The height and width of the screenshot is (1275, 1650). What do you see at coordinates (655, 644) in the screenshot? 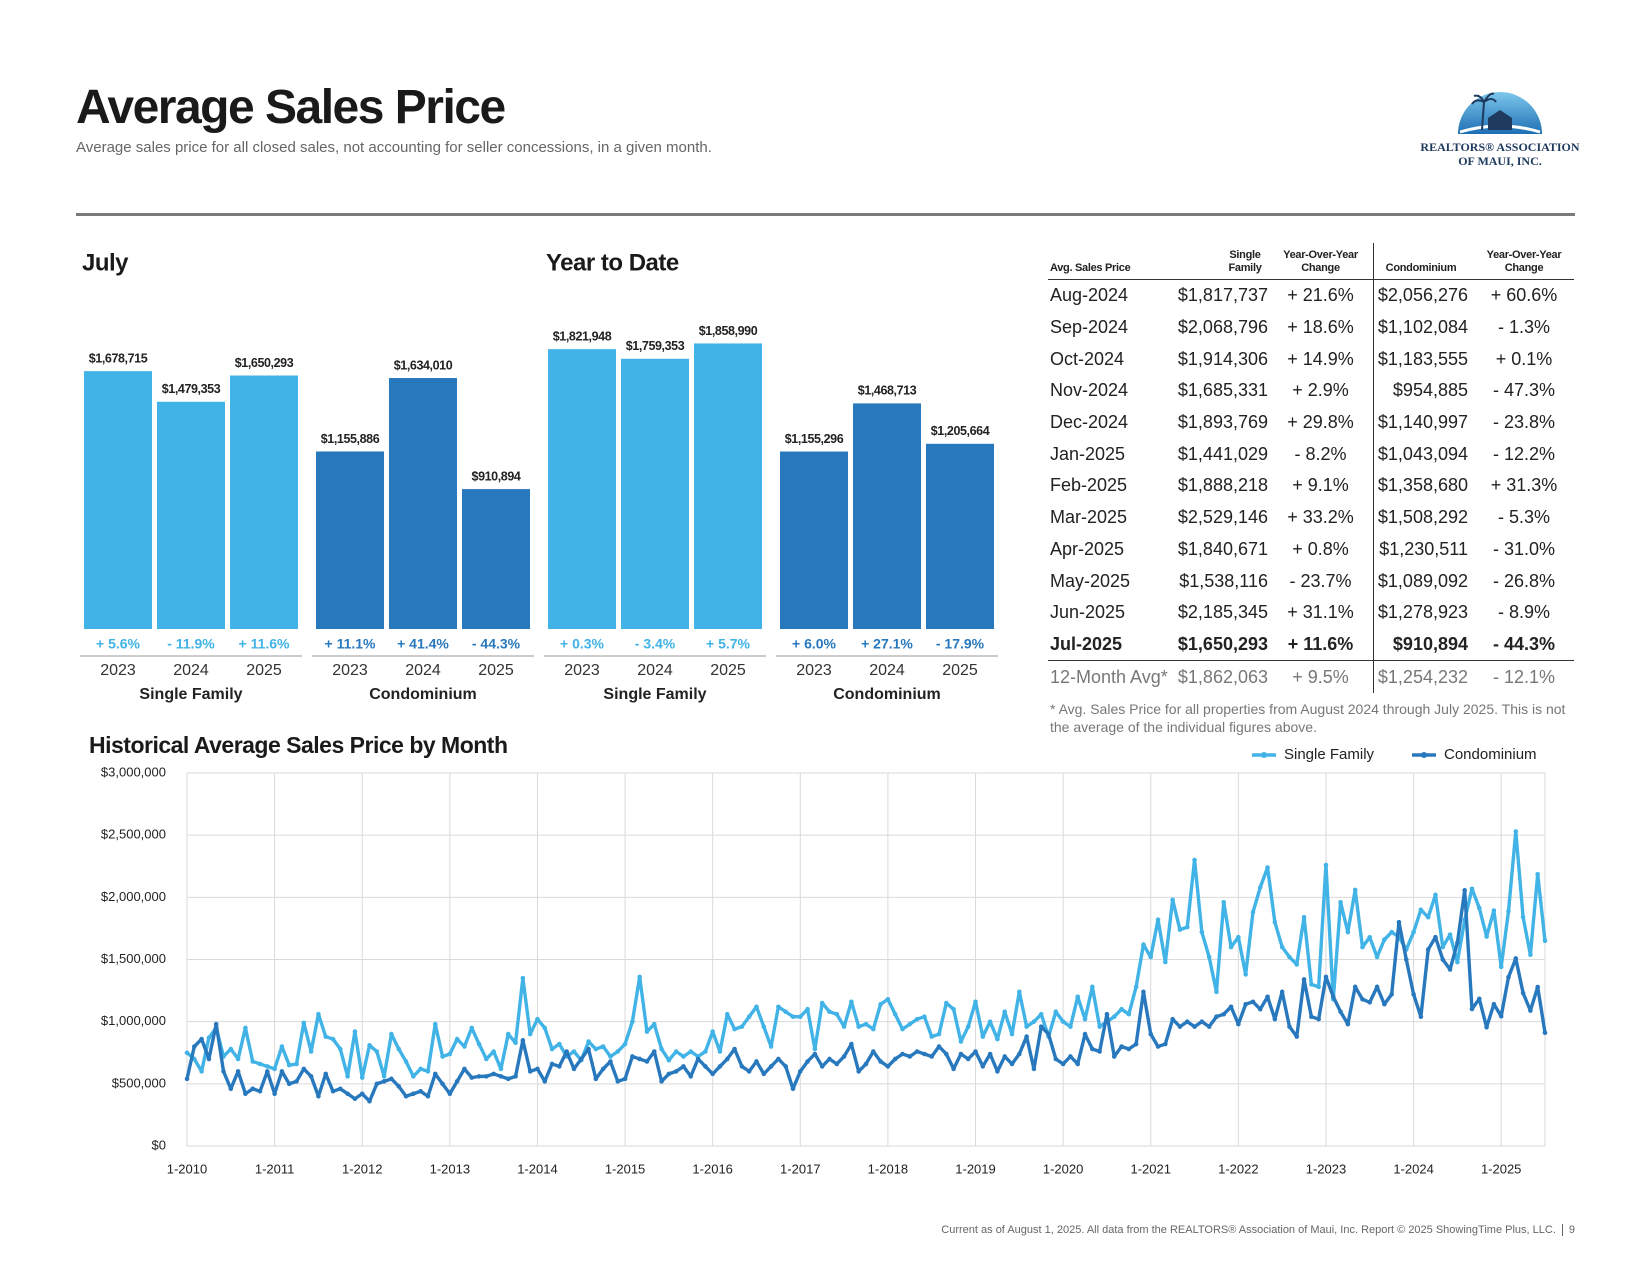
I see `change-label: - 3.4%` at bounding box center [655, 644].